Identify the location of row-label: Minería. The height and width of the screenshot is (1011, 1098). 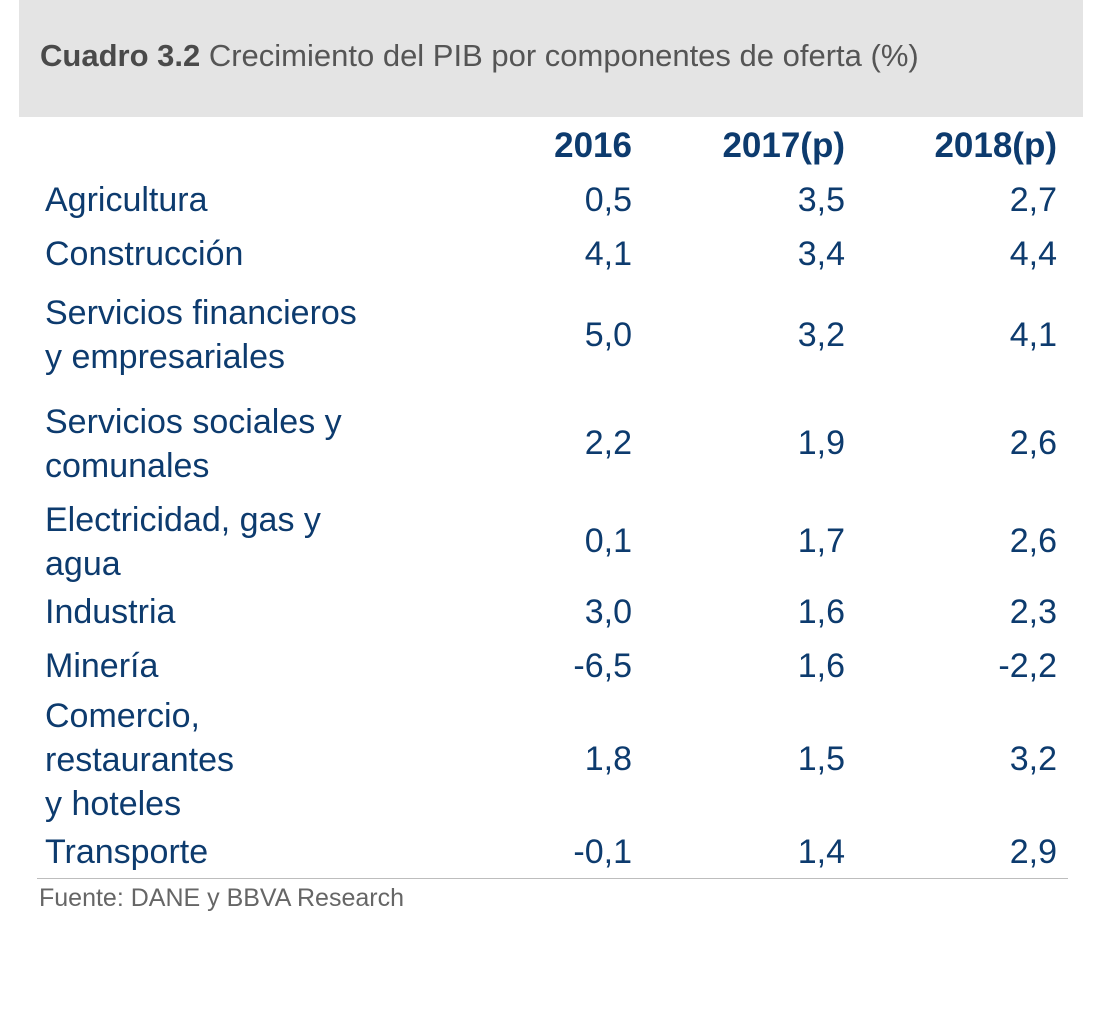
(102, 666).